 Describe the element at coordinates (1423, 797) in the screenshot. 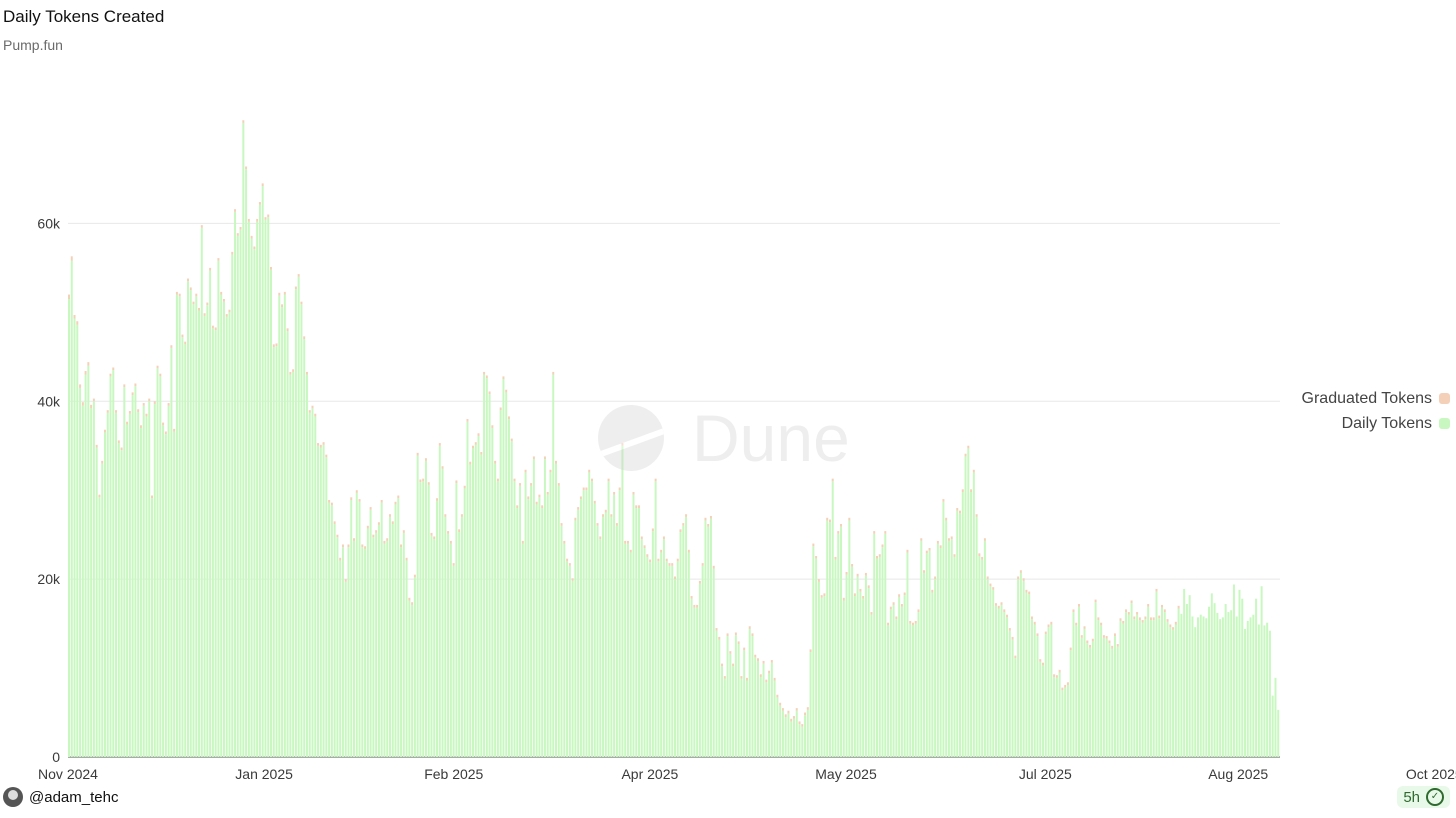

I see `refresh-badge: 5h ✓` at that location.